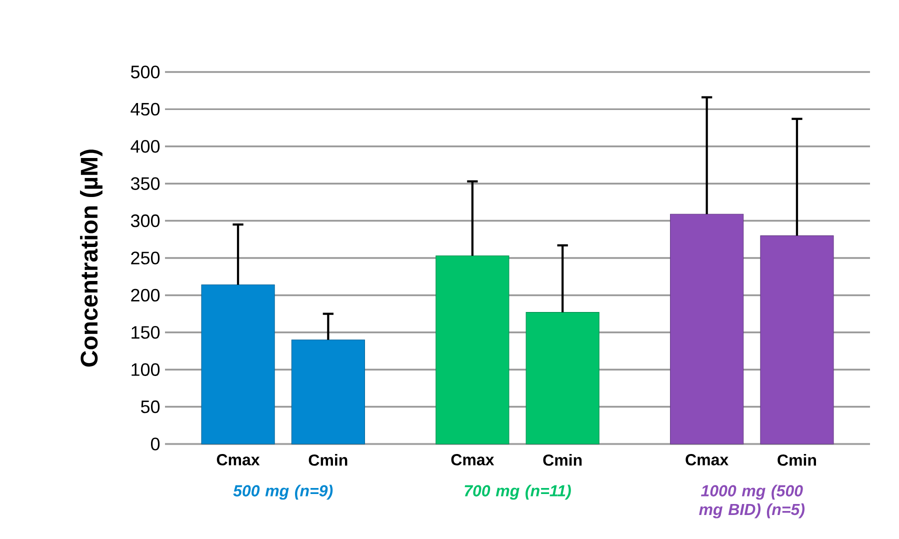 This screenshot has width=899, height=539. Describe the element at coordinates (146, 369) in the screenshot. I see `y-tick-label: 100` at that location.